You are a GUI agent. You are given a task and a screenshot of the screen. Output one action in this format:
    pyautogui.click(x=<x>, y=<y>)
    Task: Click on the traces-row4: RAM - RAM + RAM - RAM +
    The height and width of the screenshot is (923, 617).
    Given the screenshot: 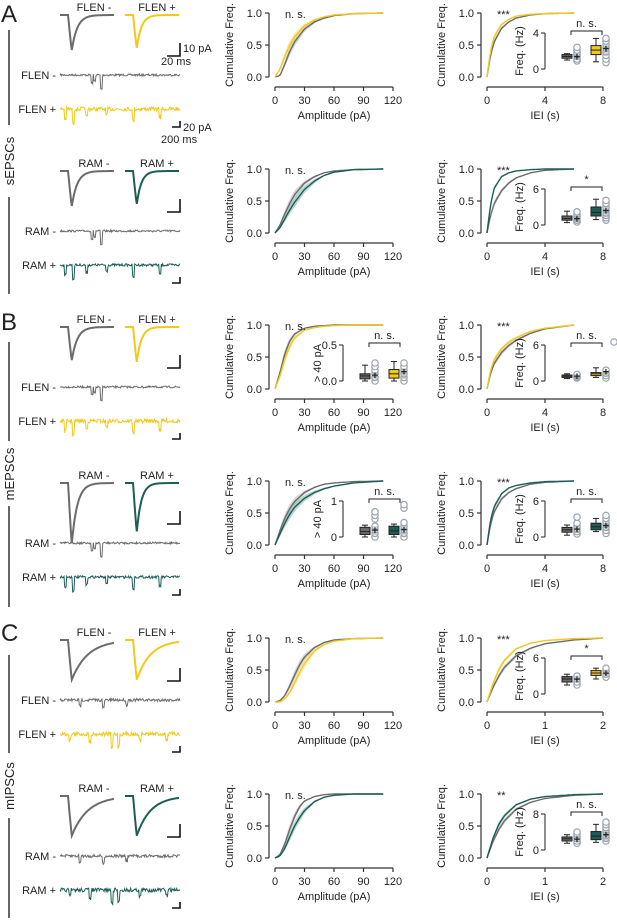 What is the action you would take?
    pyautogui.click(x=101, y=533)
    